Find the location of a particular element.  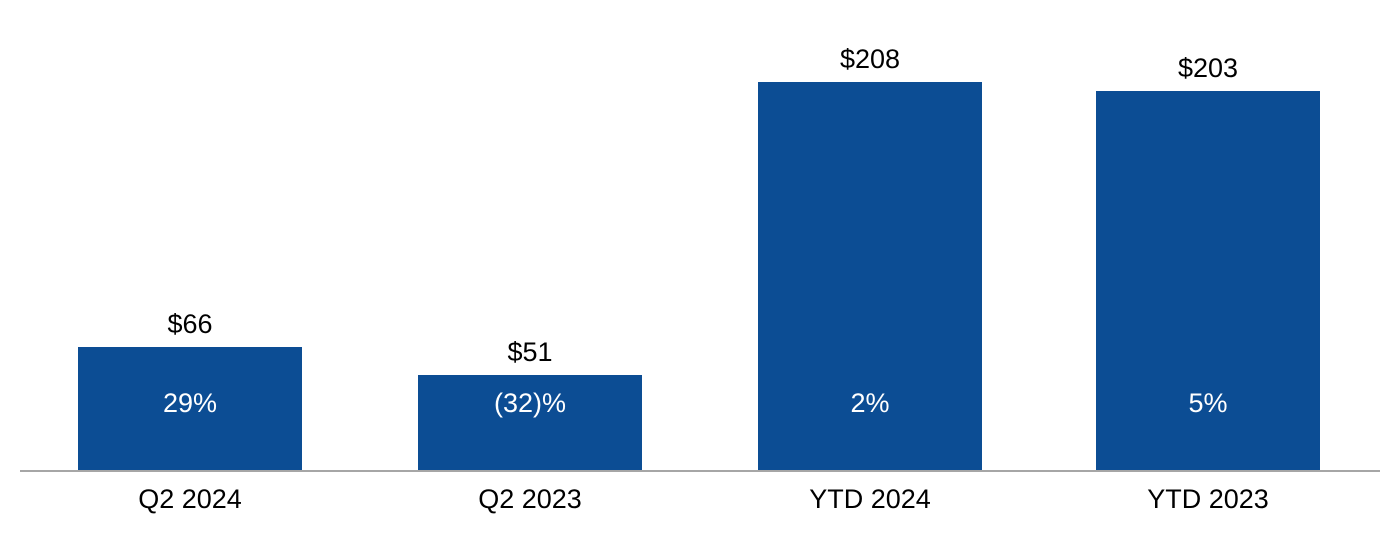

bar-value-label: $66 is located at coordinates (190, 324).